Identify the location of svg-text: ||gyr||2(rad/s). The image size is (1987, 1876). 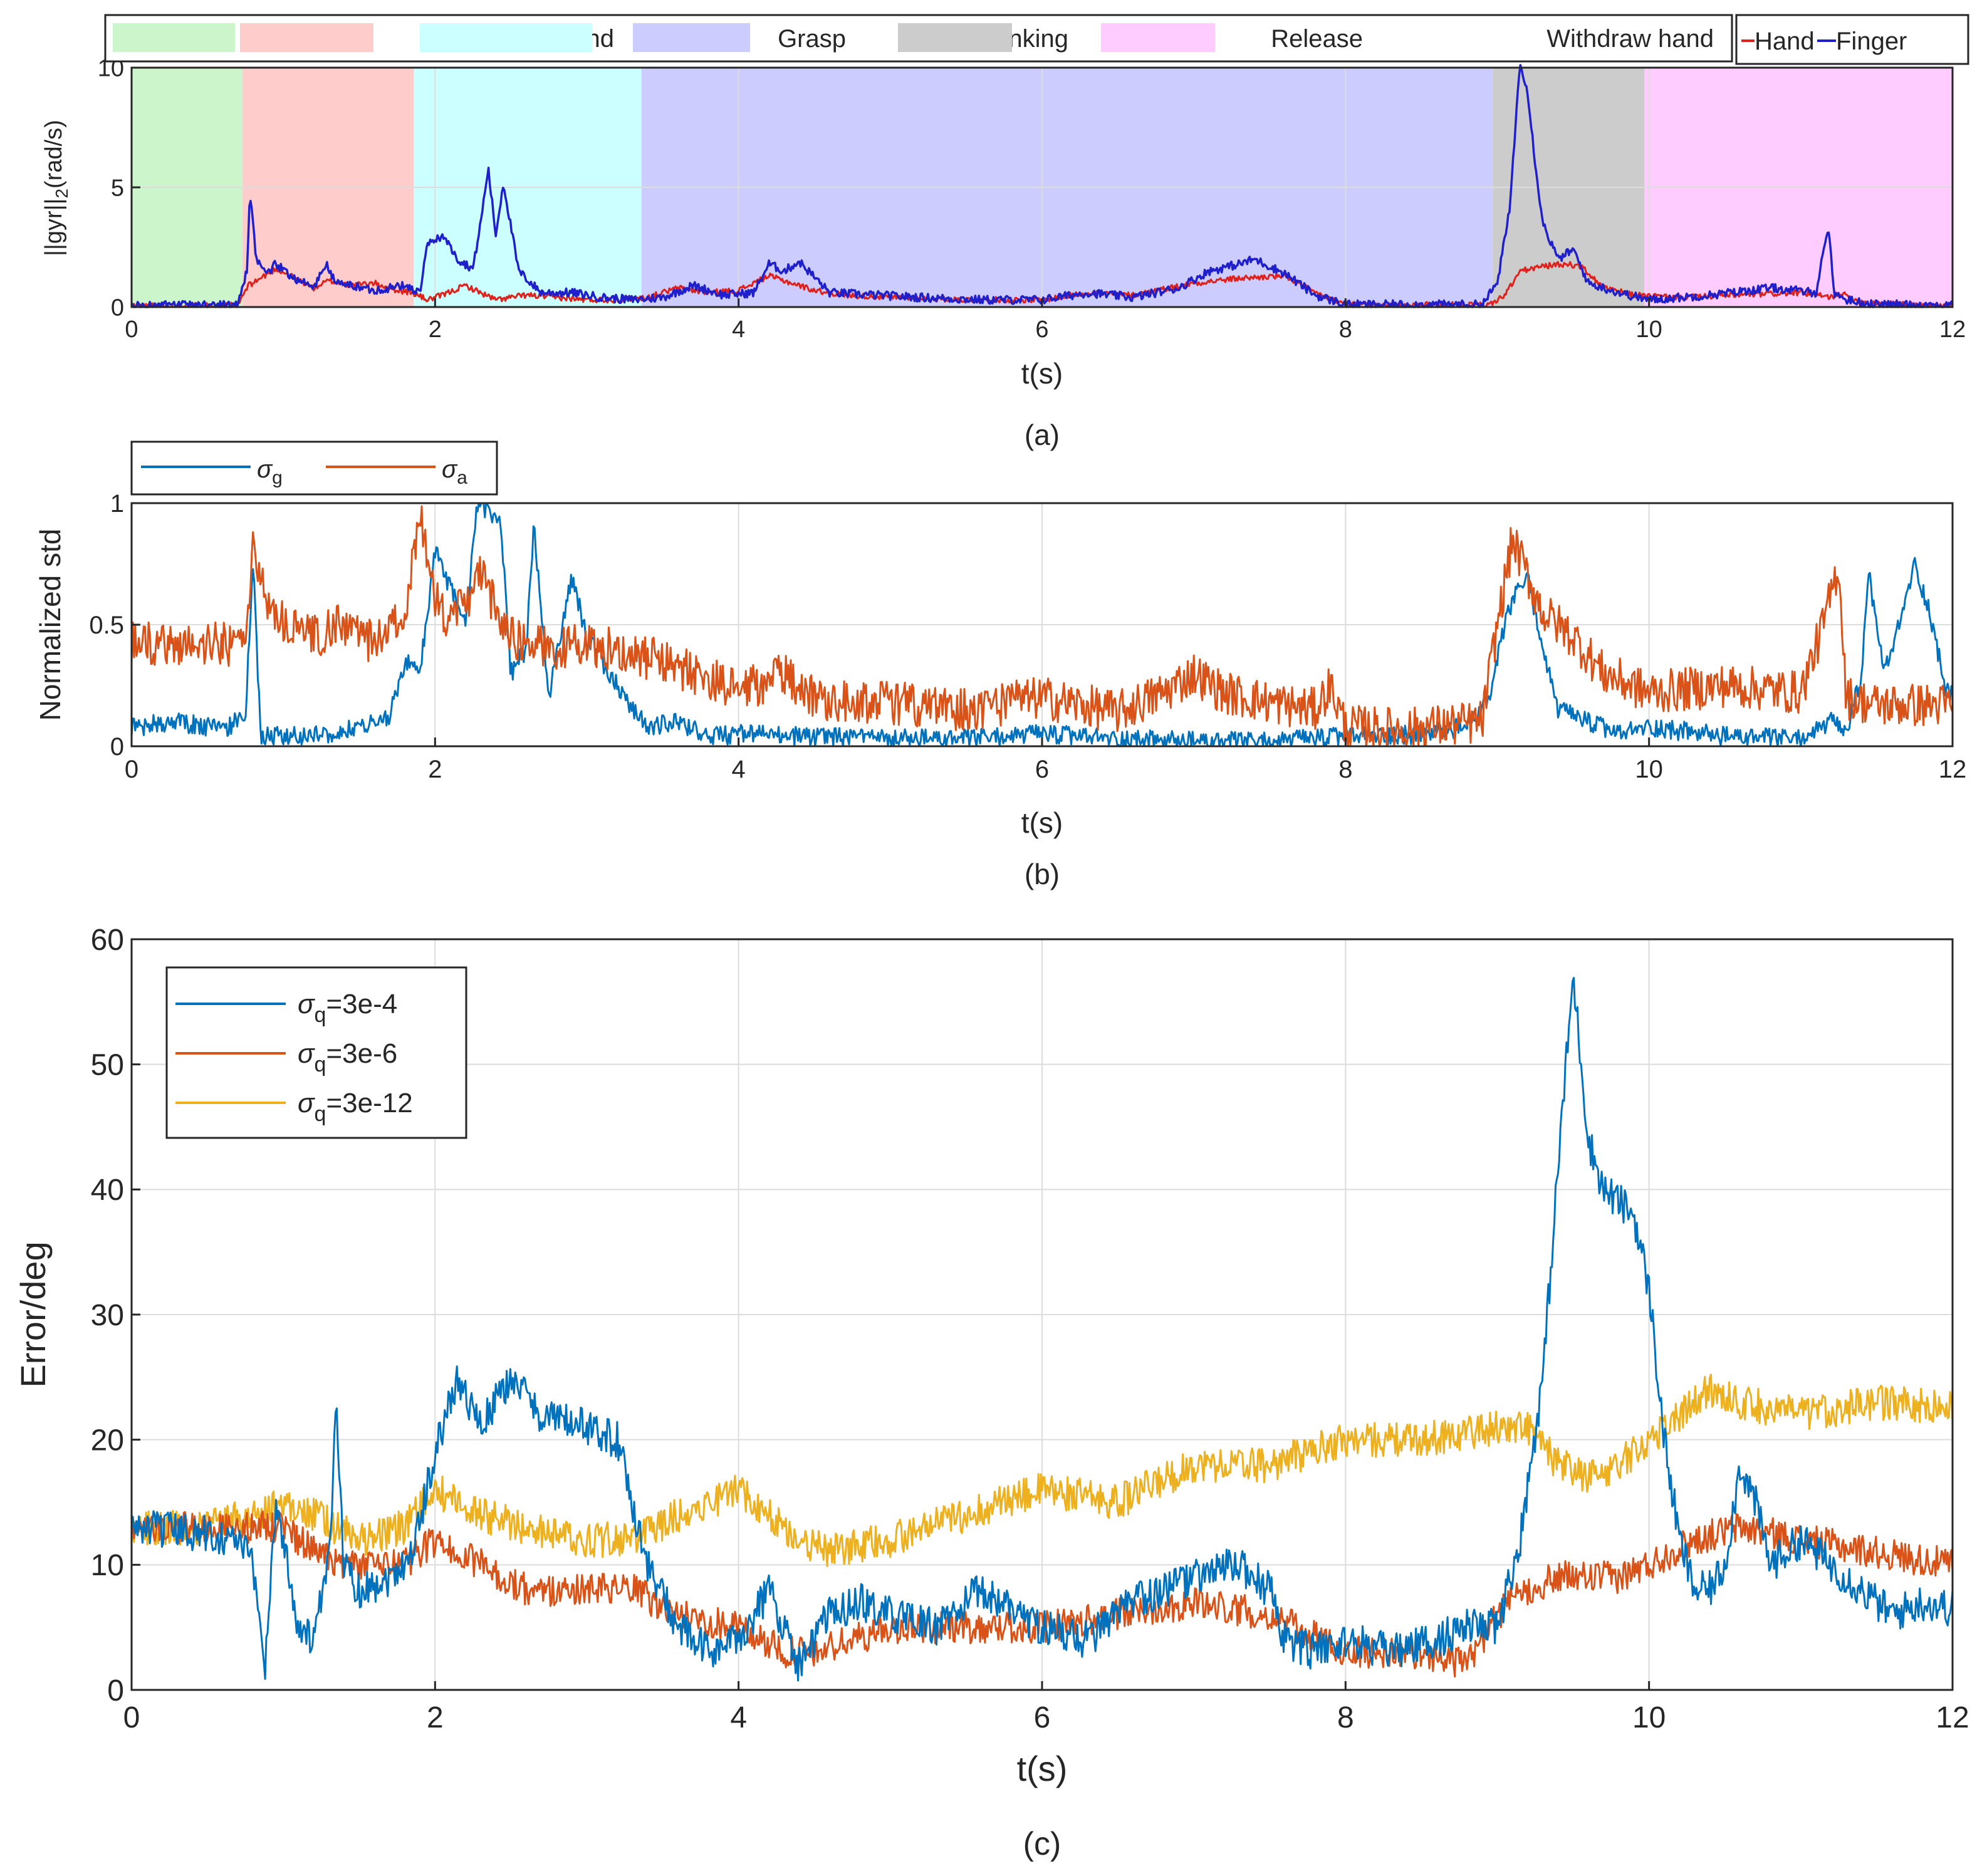
(56, 188).